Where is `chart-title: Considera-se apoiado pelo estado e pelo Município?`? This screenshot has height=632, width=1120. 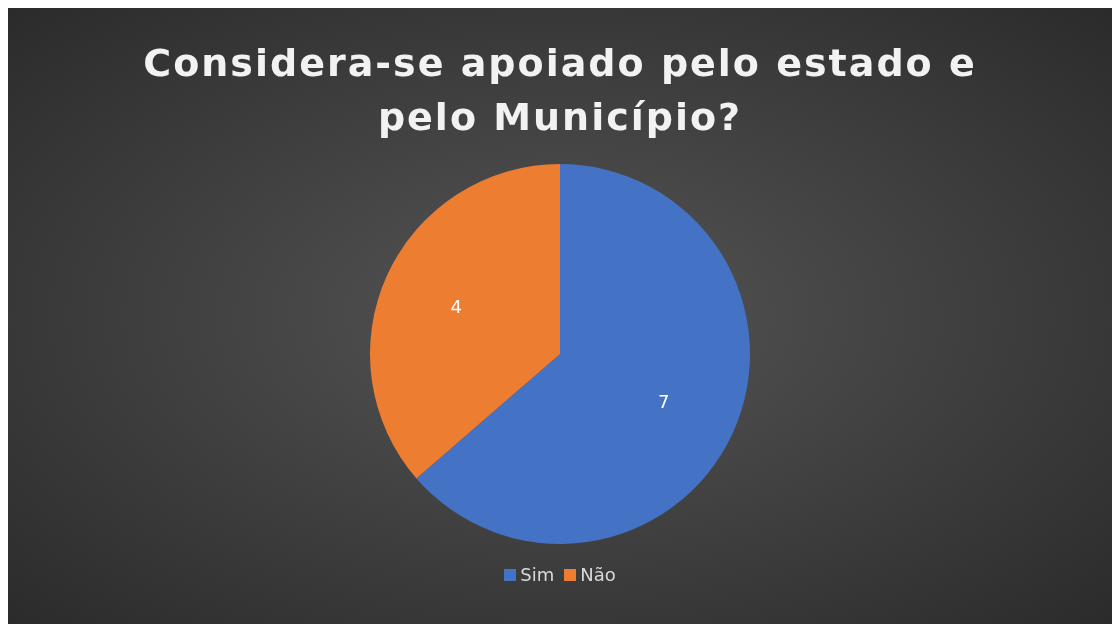 chart-title: Considera-se apoiado pelo estado e pelo Município? is located at coordinates (560, 90).